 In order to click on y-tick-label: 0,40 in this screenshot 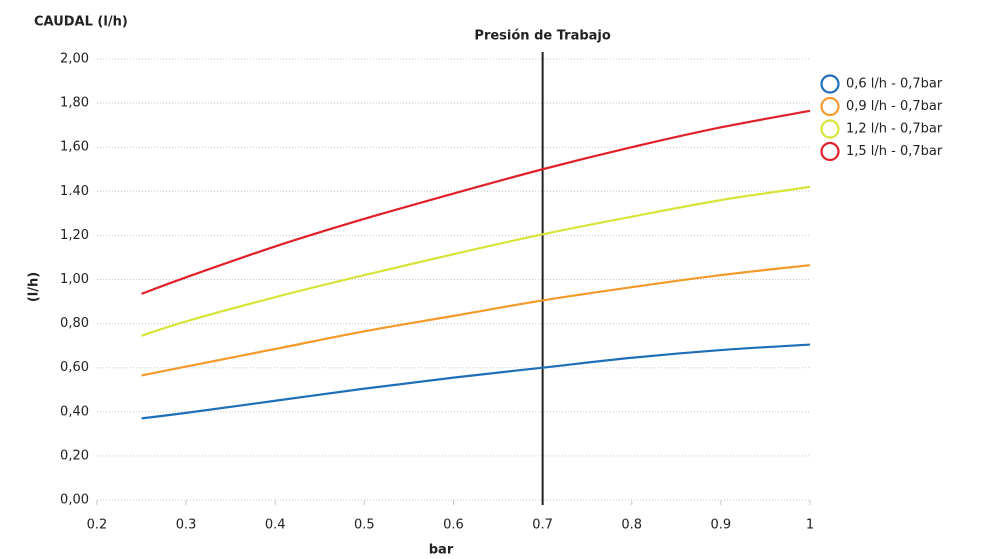, I will do `click(74, 411)`.